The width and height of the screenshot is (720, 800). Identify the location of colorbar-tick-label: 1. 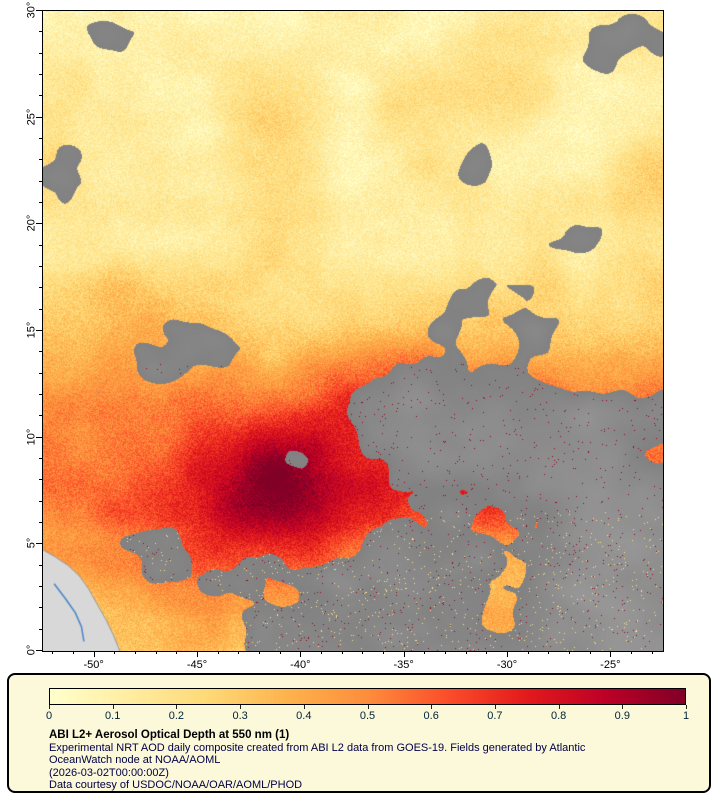
(686, 716).